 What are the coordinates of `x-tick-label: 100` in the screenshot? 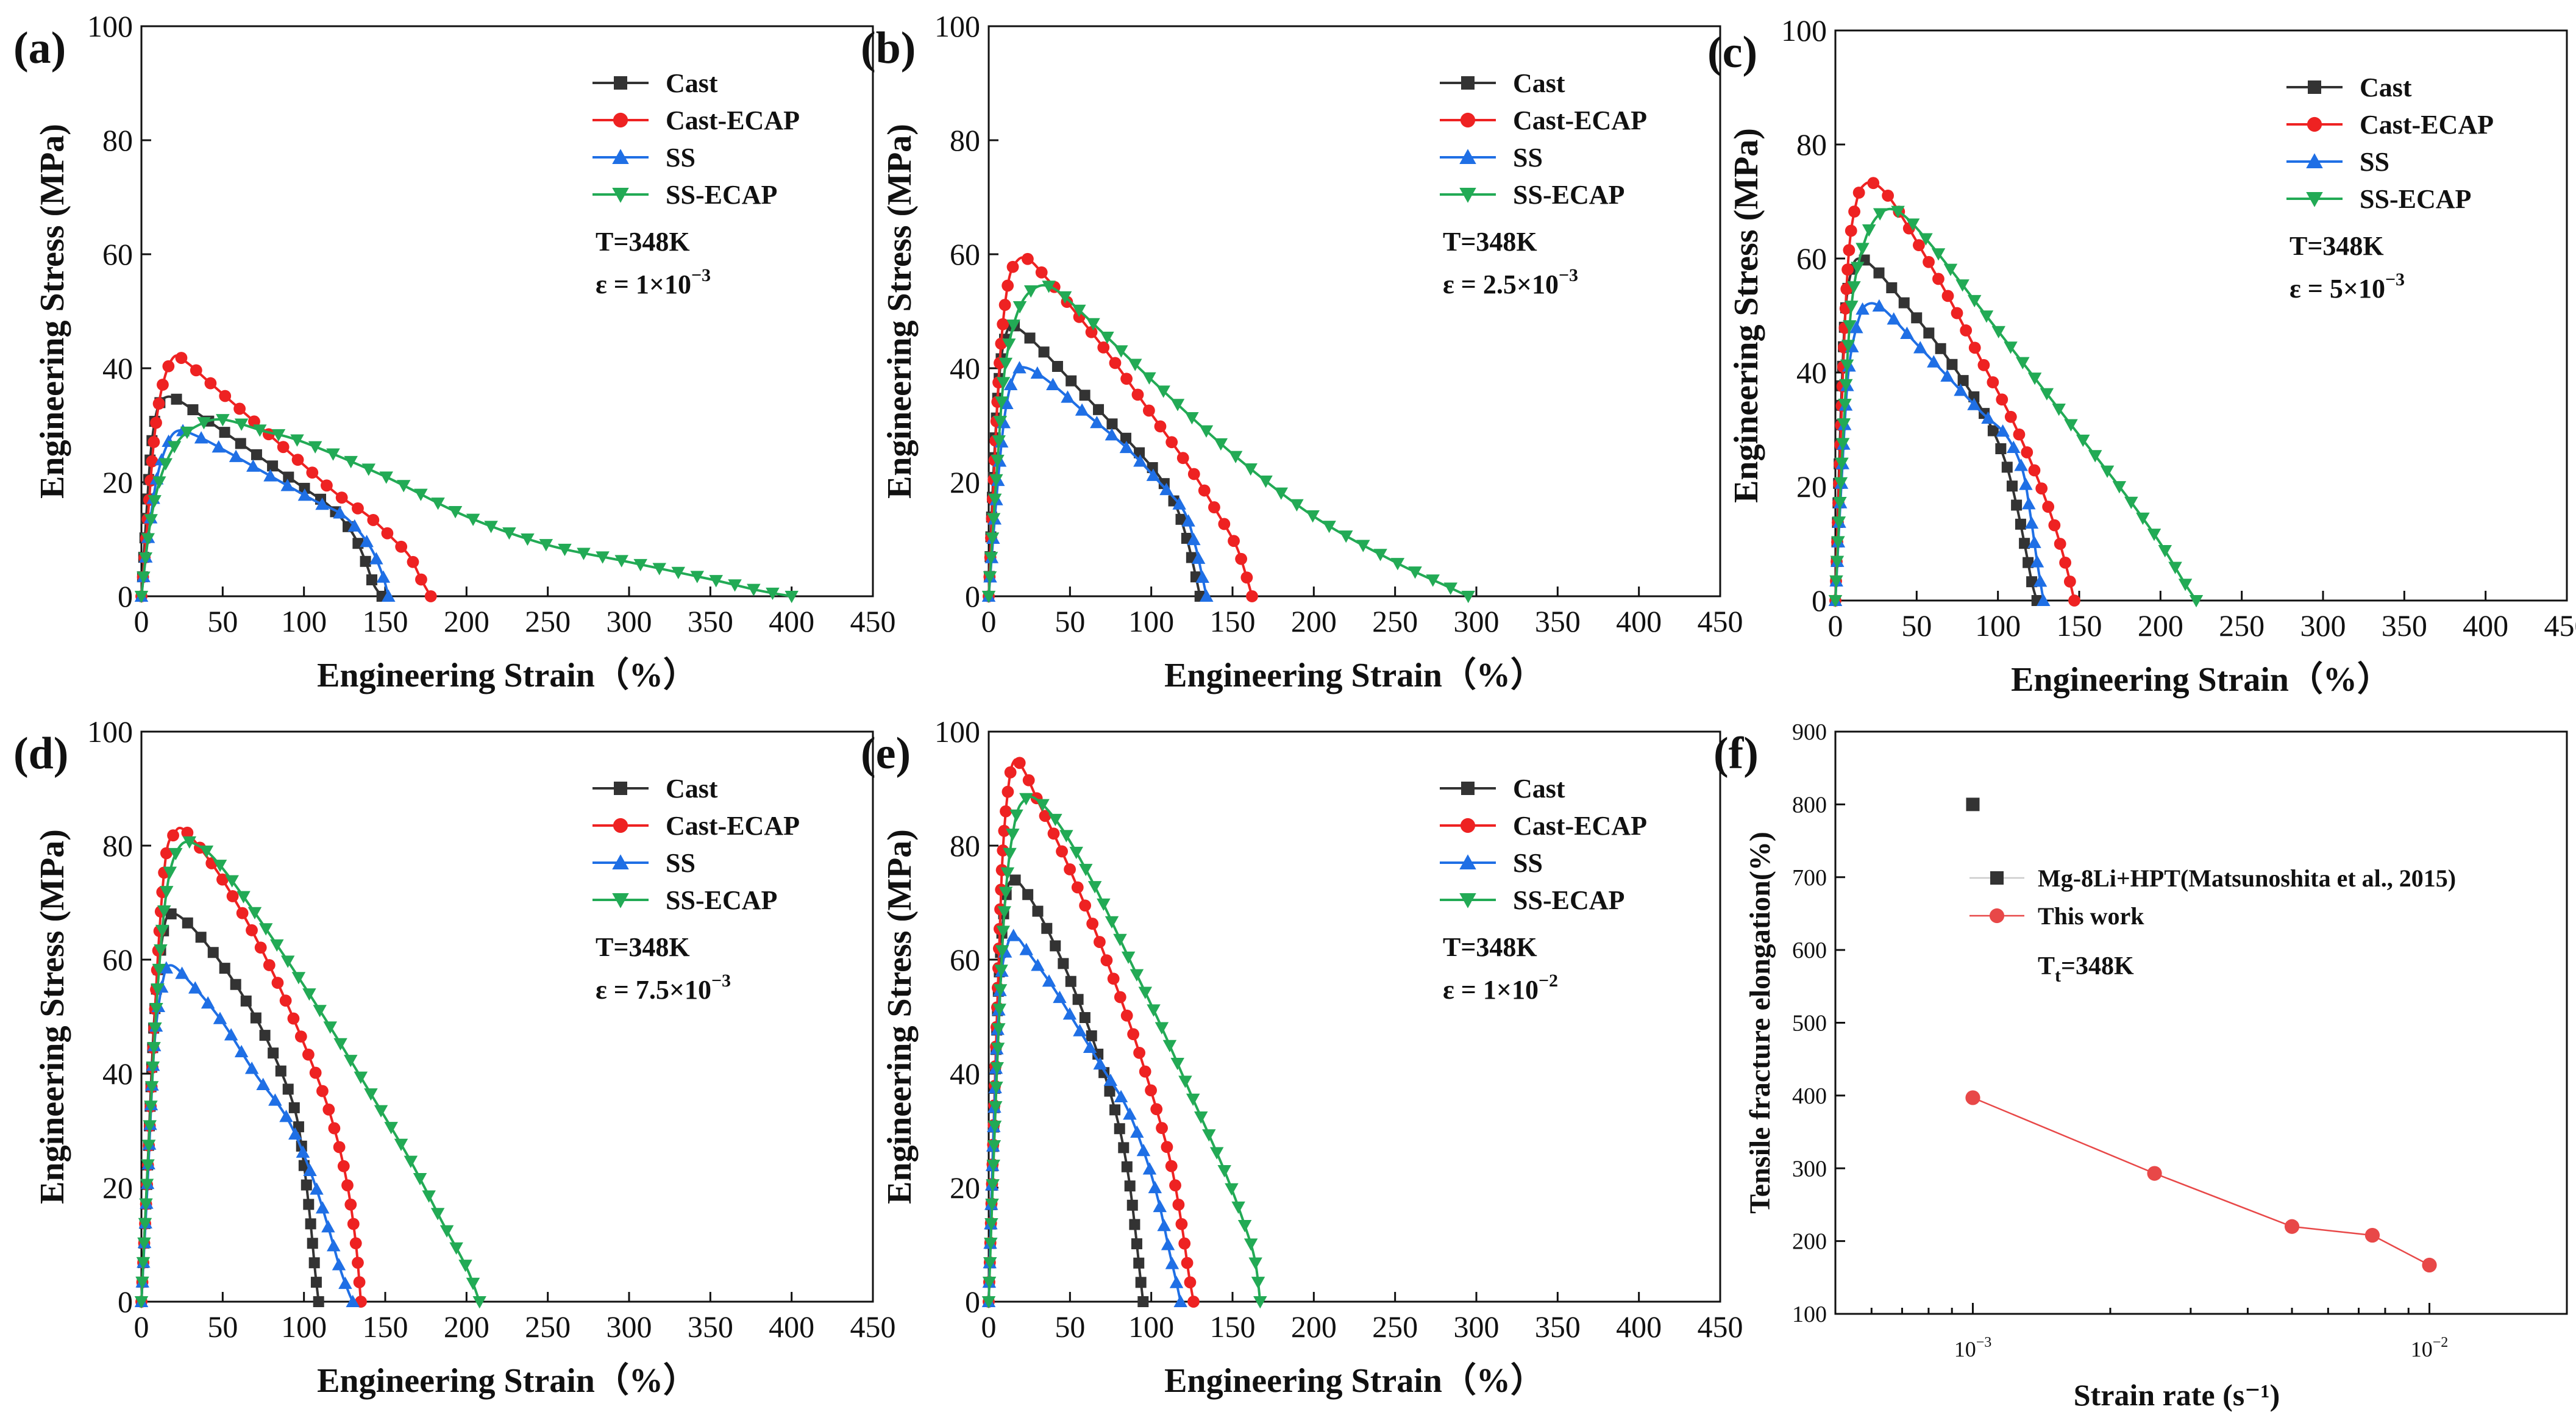 It's located at (304, 1327).